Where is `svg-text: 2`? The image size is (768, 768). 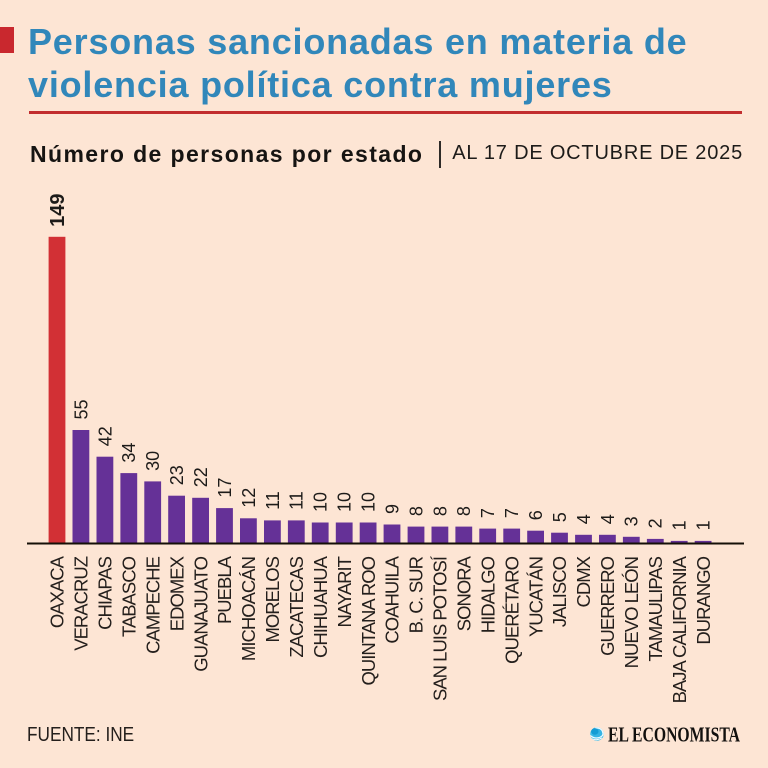
svg-text: 2 is located at coordinates (656, 523).